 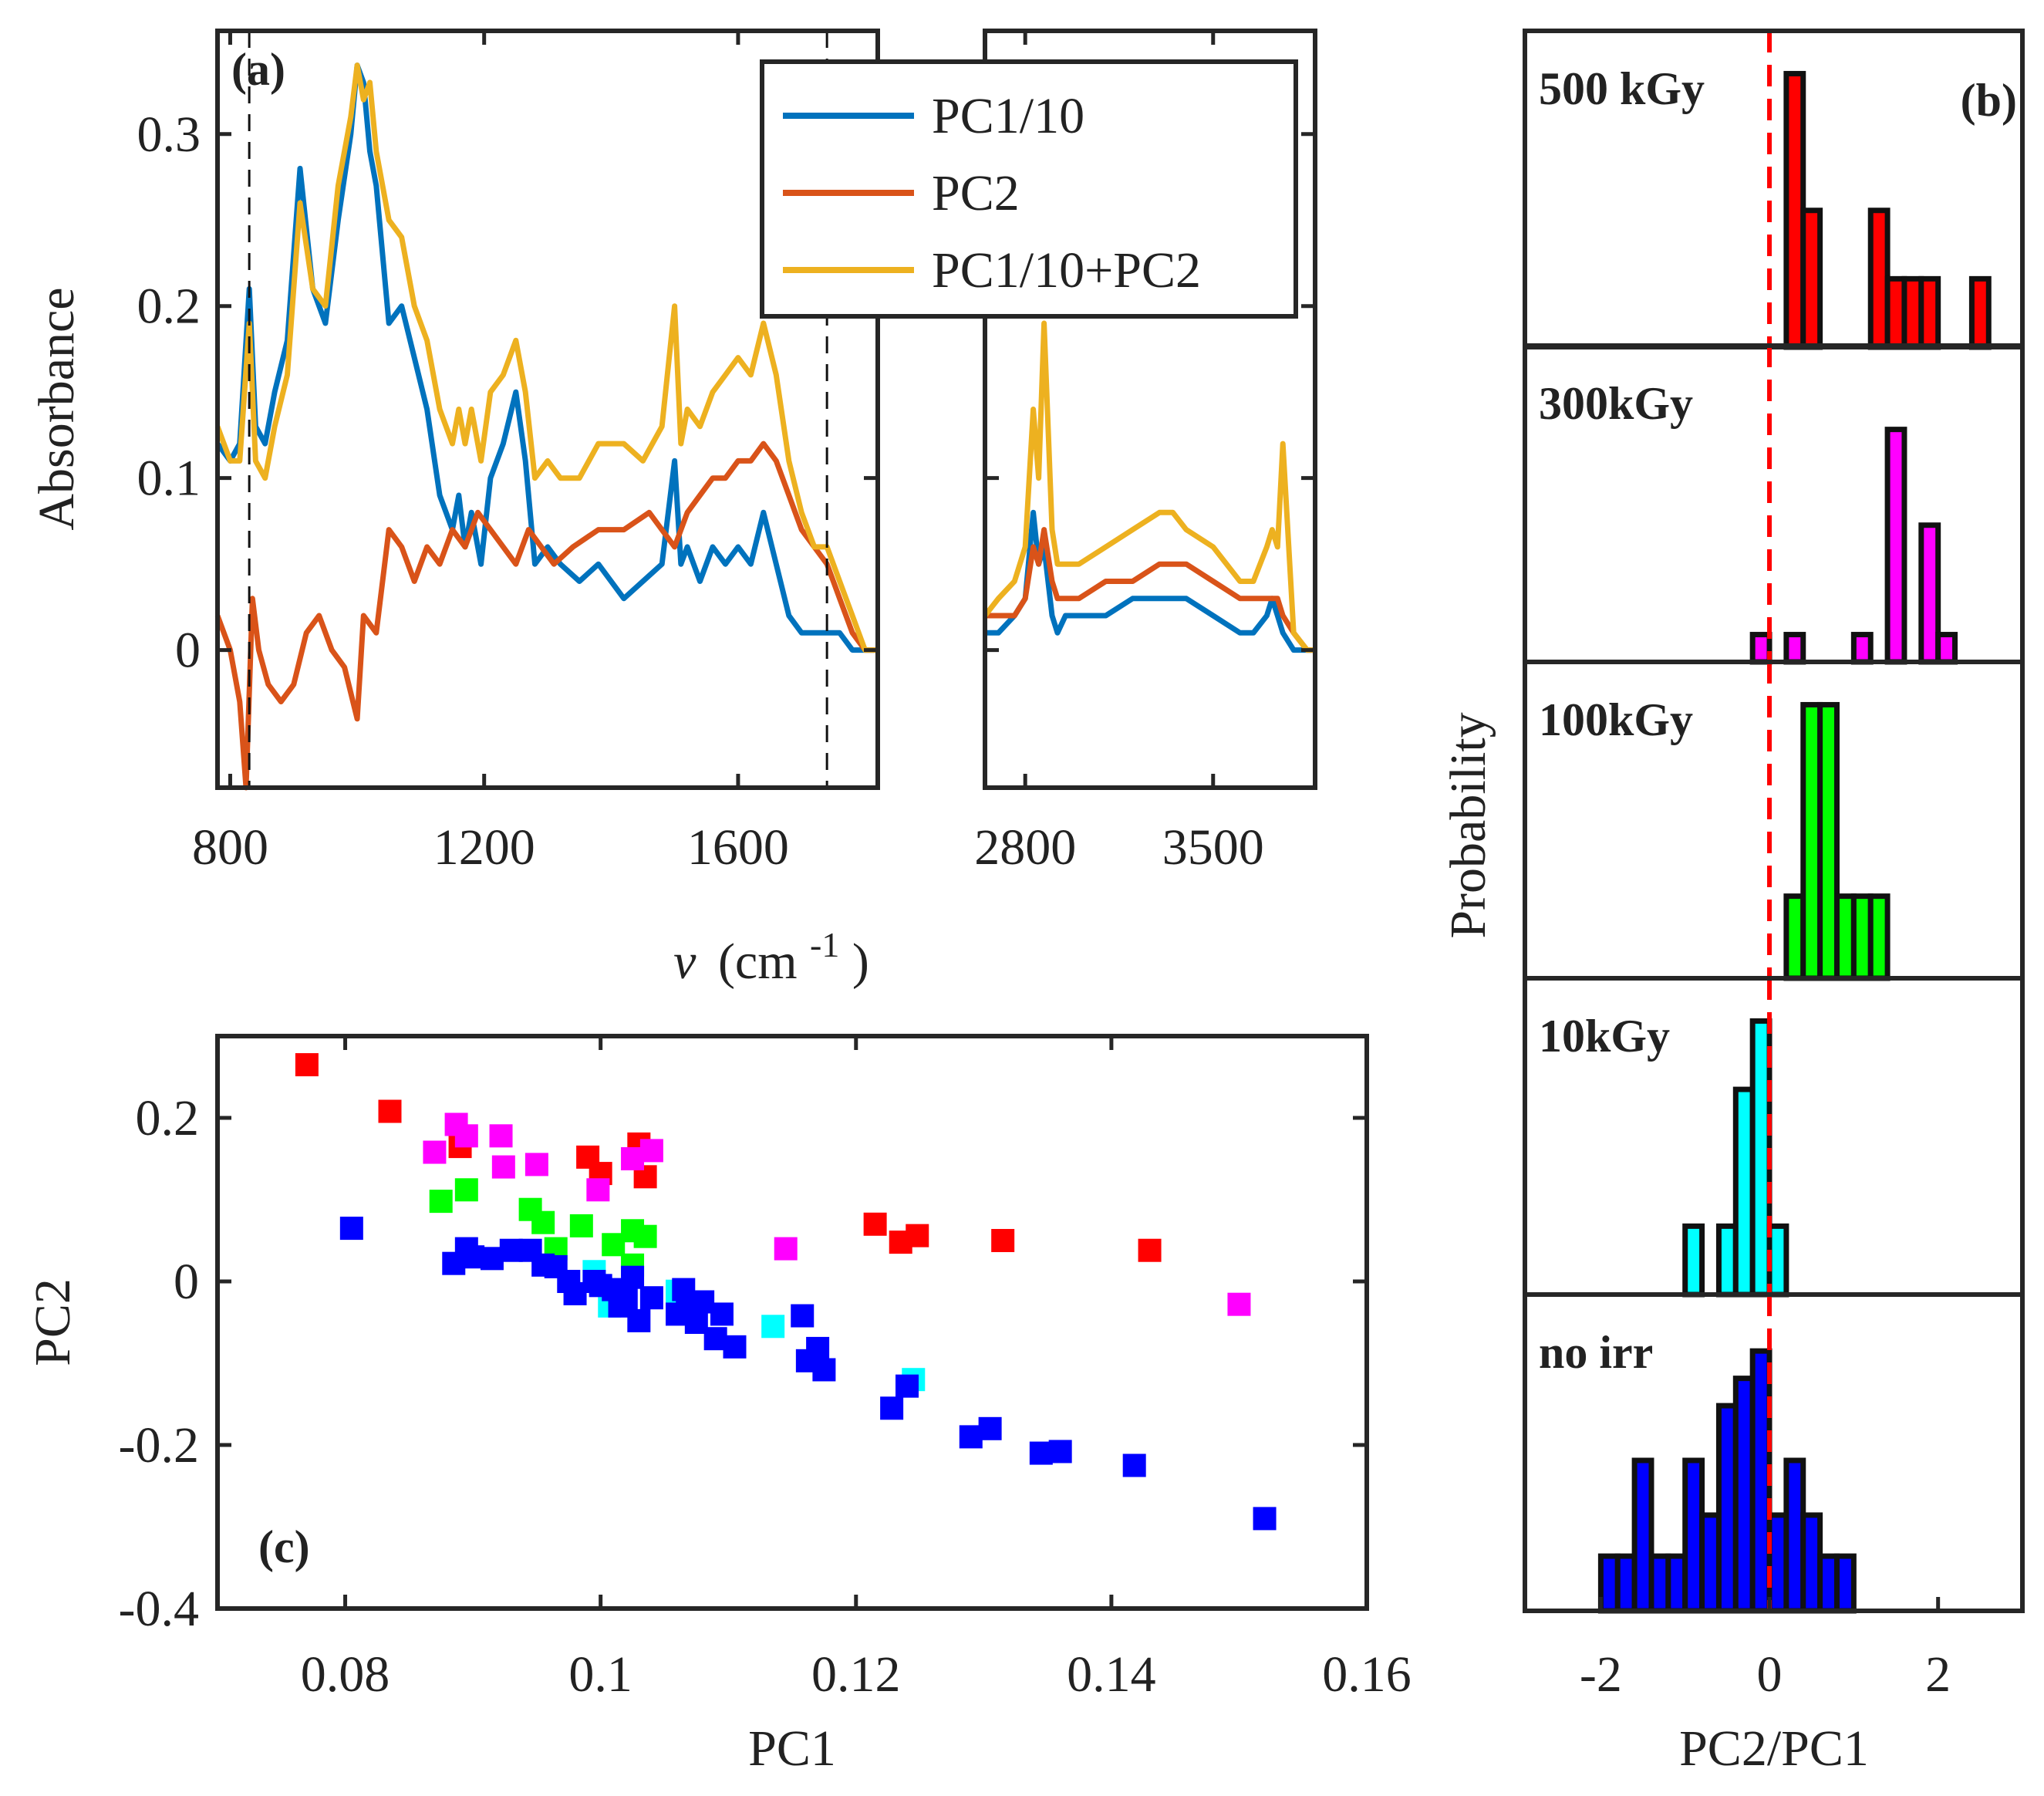 What do you see at coordinates (792, 1748) in the screenshot?
I see `scatter-x-axis-label: PC1` at bounding box center [792, 1748].